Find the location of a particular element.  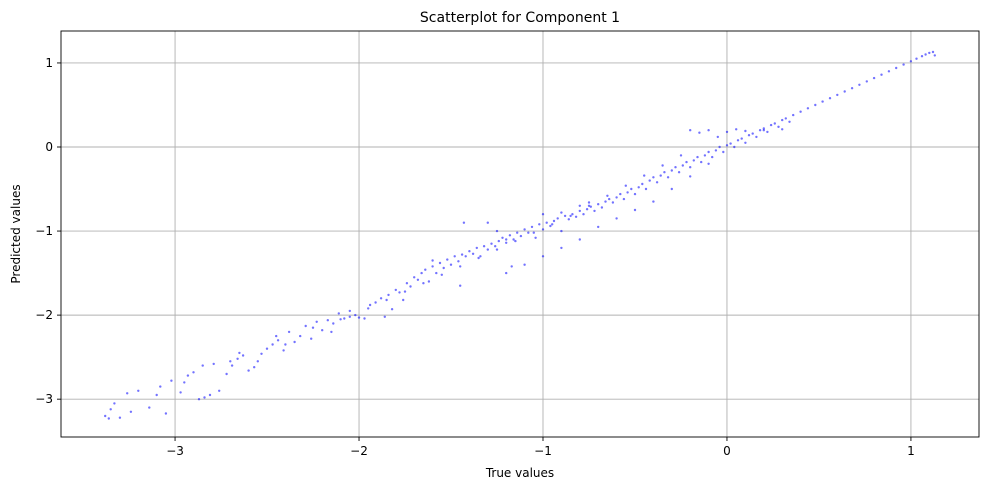

y-tick-label: −3 is located at coordinates (44, 399).